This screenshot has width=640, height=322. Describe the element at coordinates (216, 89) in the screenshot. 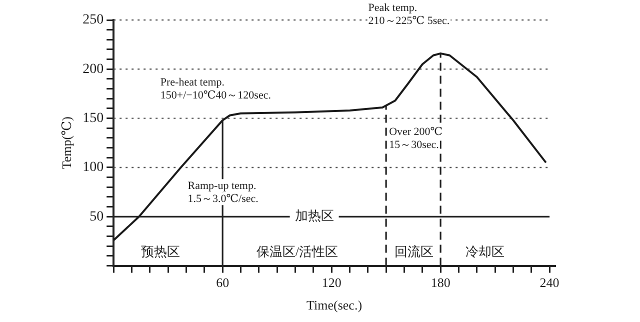

I see `annotation: Pre-heat temp. 150+/−10℃40～120sec.` at that location.